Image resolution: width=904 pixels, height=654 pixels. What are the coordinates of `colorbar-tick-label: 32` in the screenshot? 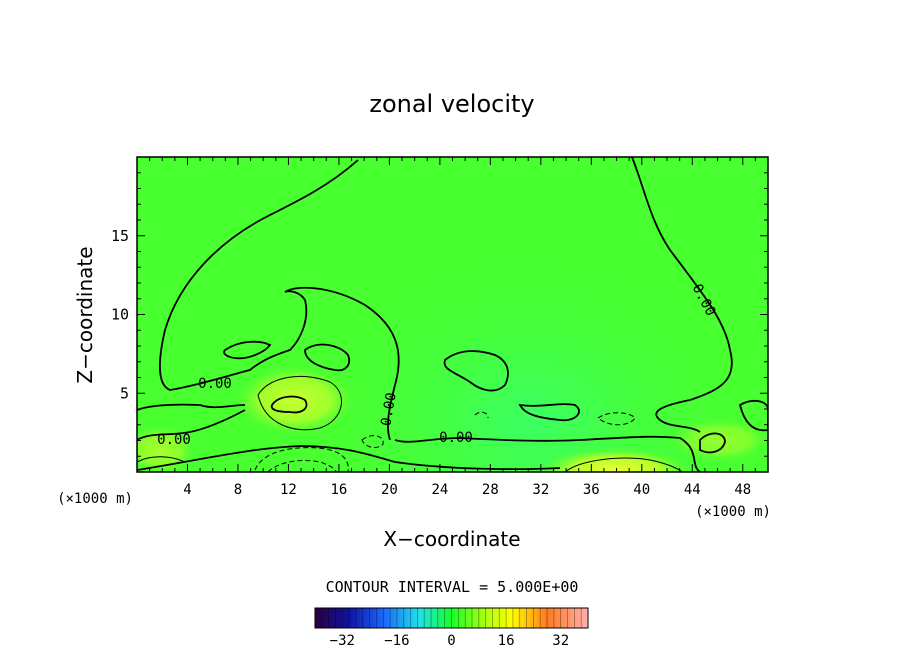 It's located at (560, 641).